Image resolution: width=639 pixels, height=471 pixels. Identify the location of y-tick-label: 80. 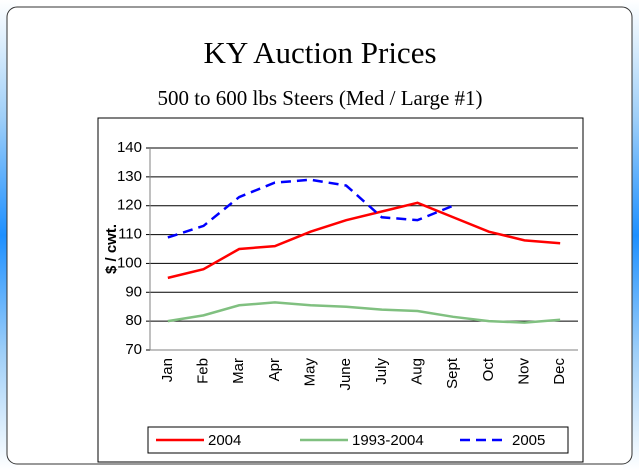
(133, 320).